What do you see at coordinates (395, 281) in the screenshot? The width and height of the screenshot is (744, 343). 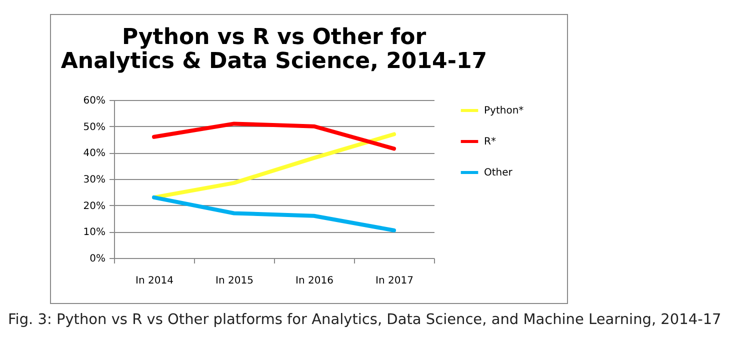 I see `x-tick-label: In 2017` at bounding box center [395, 281].